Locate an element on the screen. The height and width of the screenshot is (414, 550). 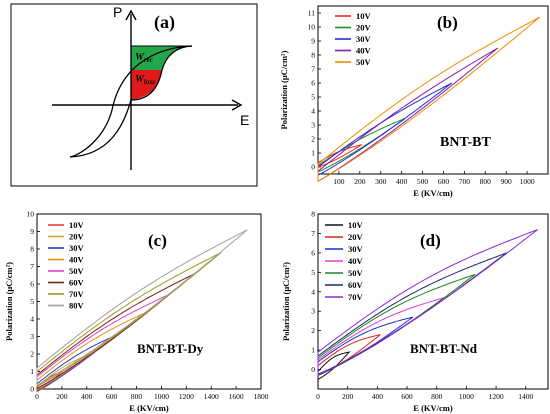
e-axis-arrow-icon is located at coordinates (237, 105).